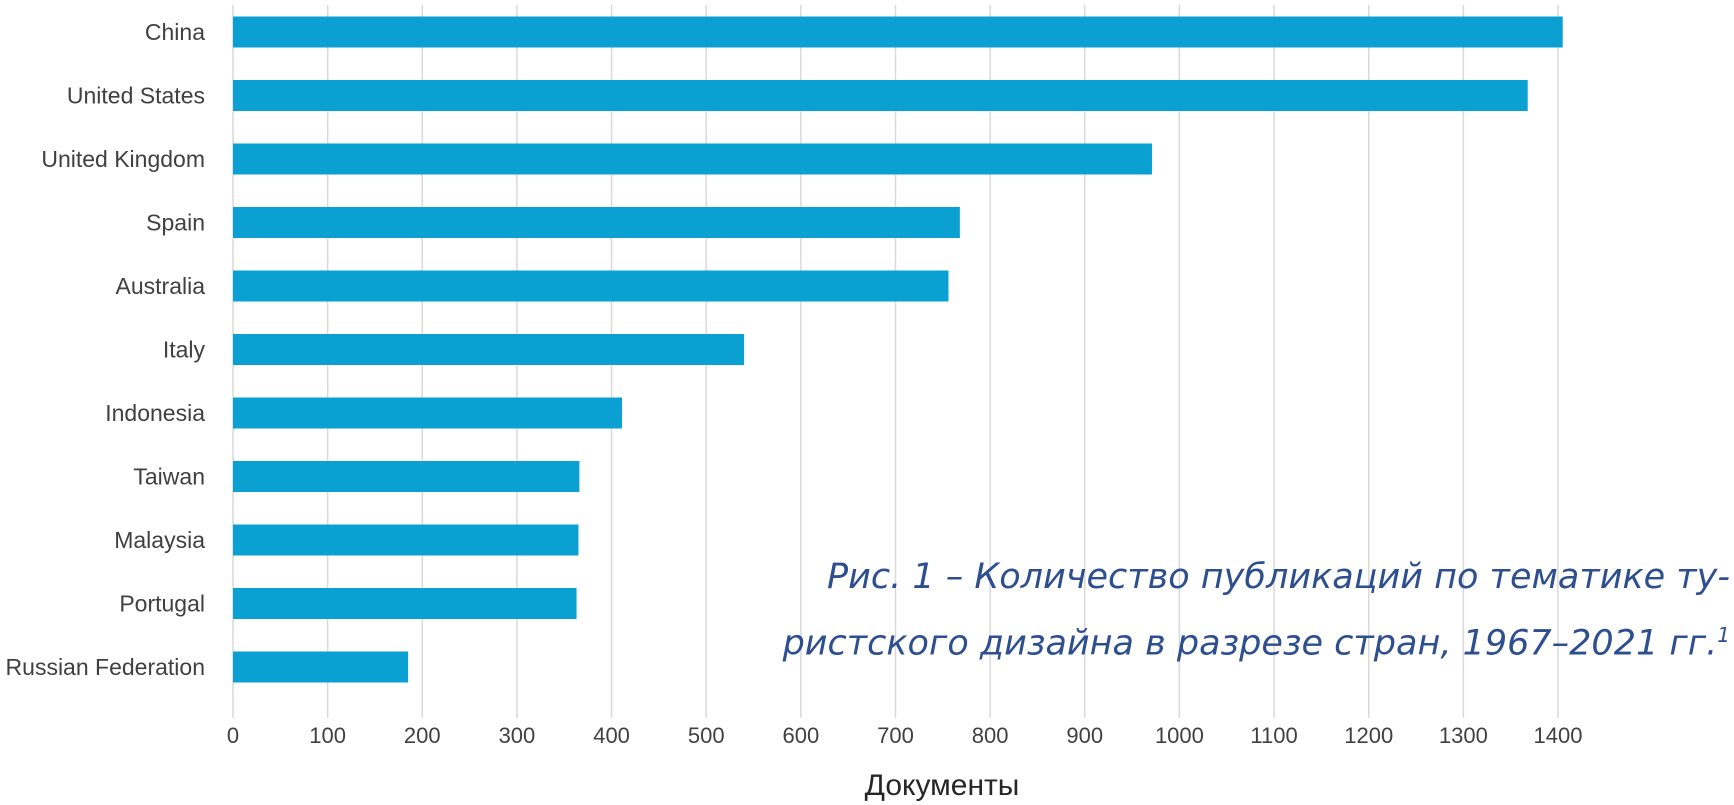 This screenshot has width=1734, height=805. What do you see at coordinates (1368, 735) in the screenshot?
I see `x-tick-label: 1200` at bounding box center [1368, 735].